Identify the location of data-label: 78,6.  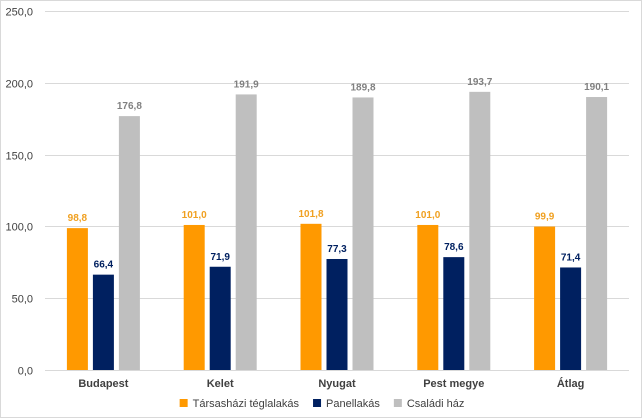
(454, 247).